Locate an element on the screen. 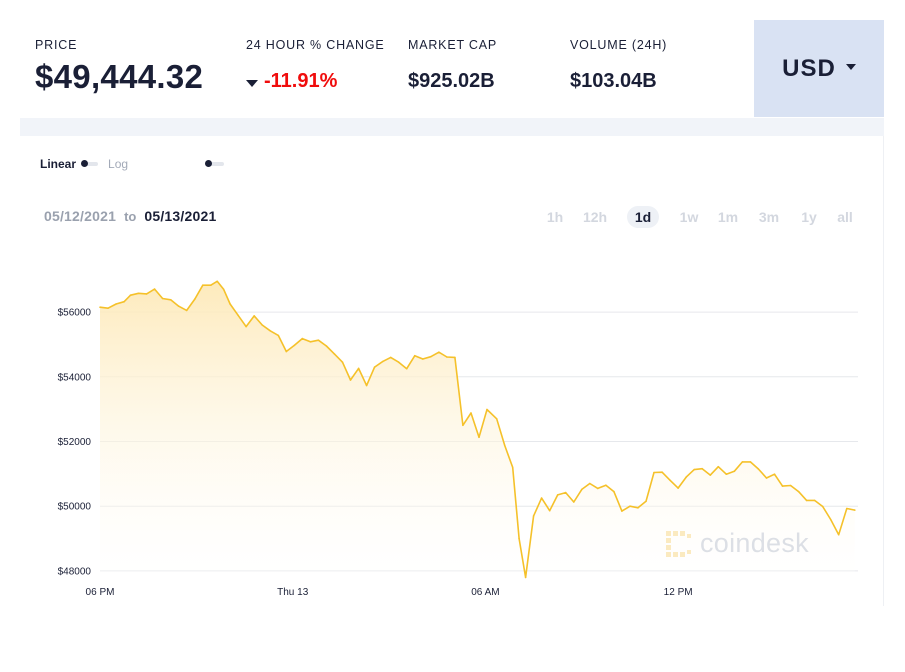  price-label: PRICE is located at coordinates (56, 45).